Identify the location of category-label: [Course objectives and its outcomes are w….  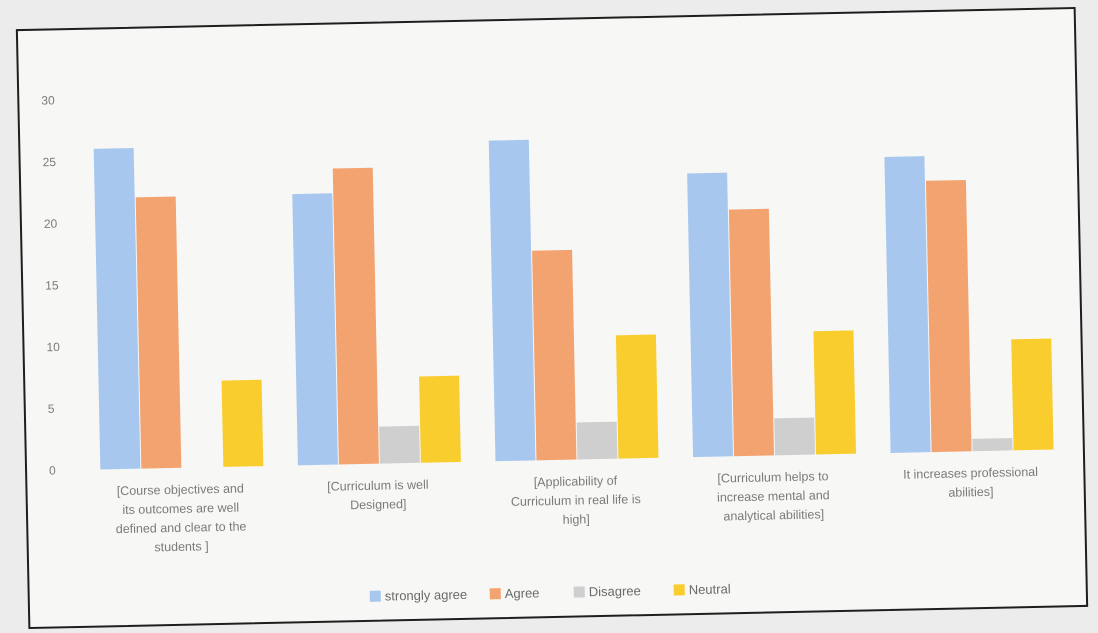
(181, 518).